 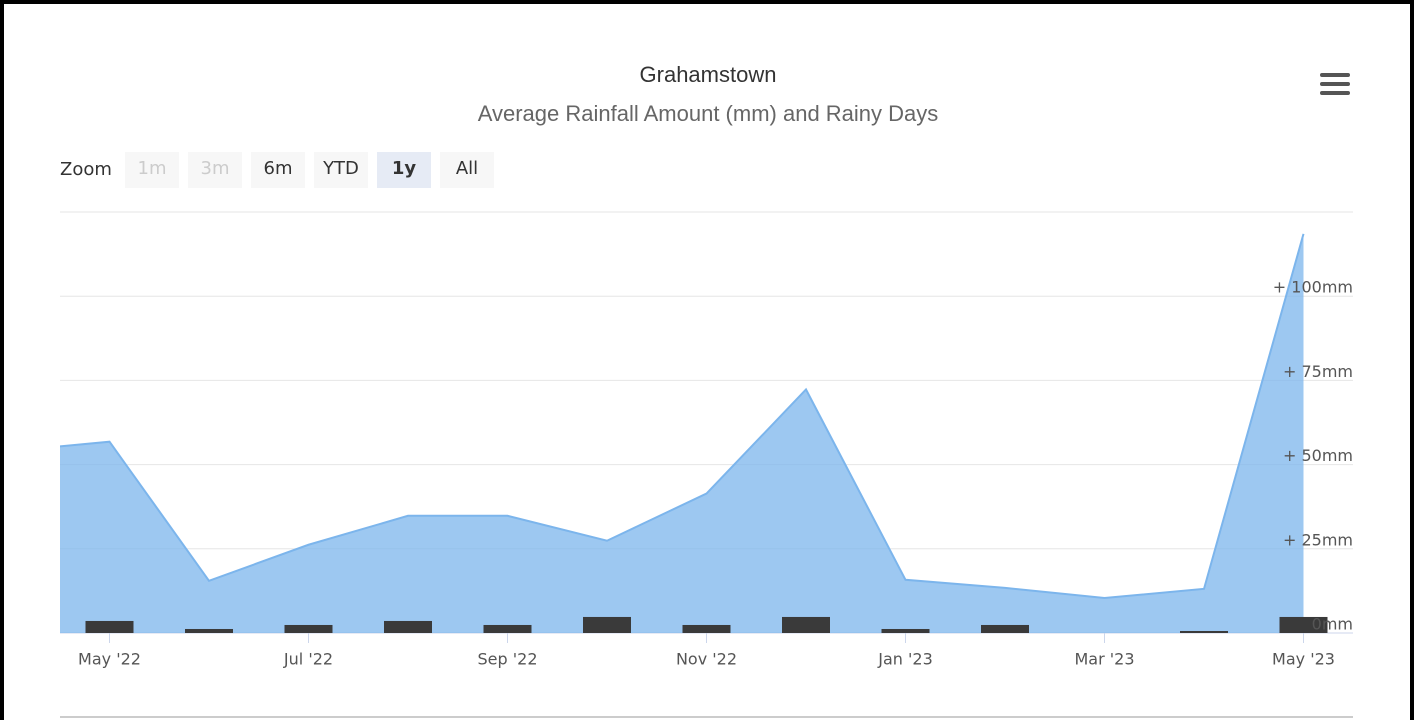 What do you see at coordinates (109, 659) in the screenshot?
I see `x-tick-label: May '22` at bounding box center [109, 659].